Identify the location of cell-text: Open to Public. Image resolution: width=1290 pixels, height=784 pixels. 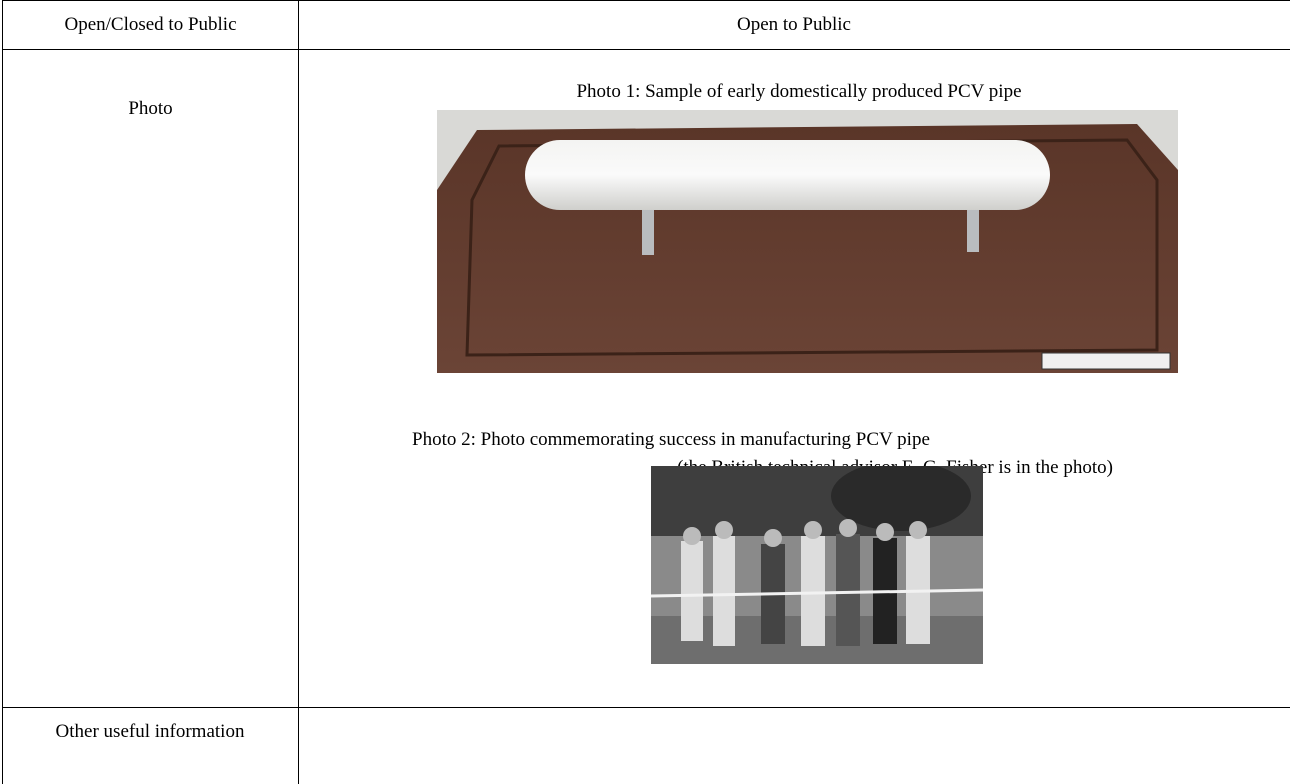
(794, 24).